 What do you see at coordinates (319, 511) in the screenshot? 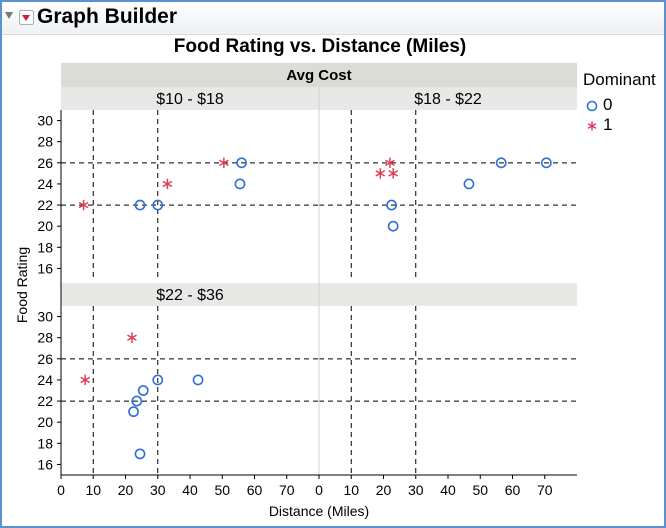
I see `x-axis-title: Distance (Miles)` at bounding box center [319, 511].